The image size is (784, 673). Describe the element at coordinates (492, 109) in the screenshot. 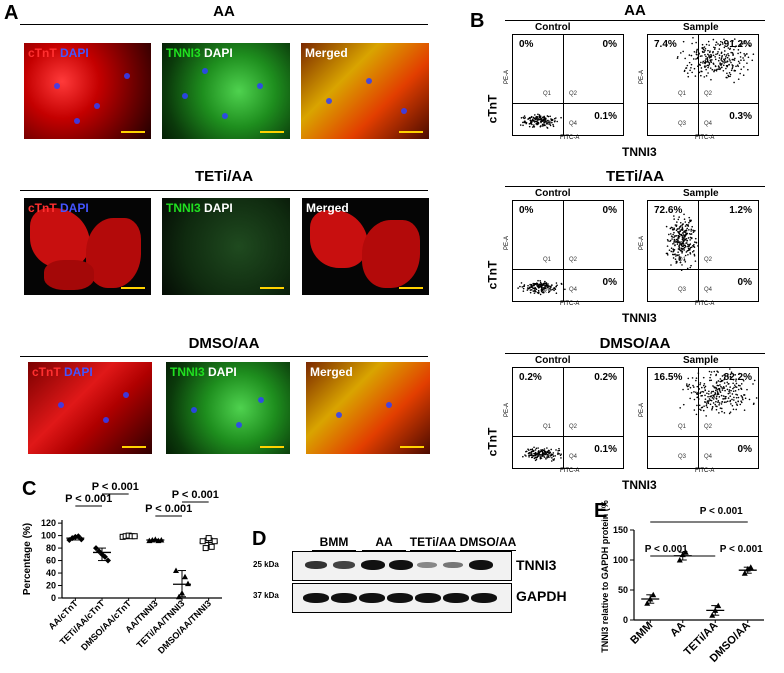

I see `y-axis-label: cTnT` at that location.